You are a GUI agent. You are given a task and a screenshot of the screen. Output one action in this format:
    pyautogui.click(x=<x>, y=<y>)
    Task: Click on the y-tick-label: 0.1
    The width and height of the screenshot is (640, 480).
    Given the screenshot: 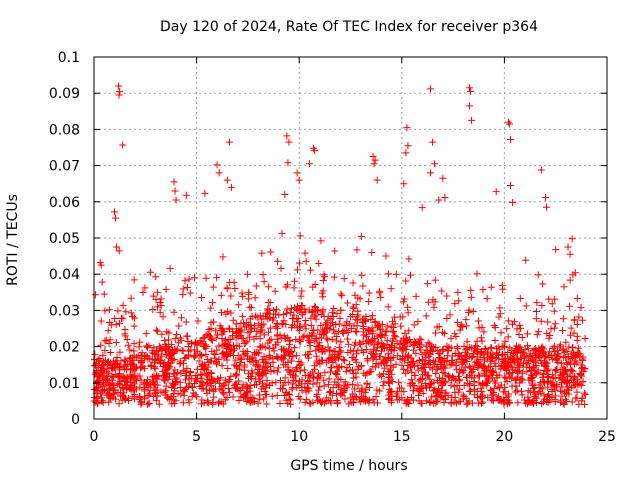 What is the action you would take?
    pyautogui.click(x=69, y=58)
    